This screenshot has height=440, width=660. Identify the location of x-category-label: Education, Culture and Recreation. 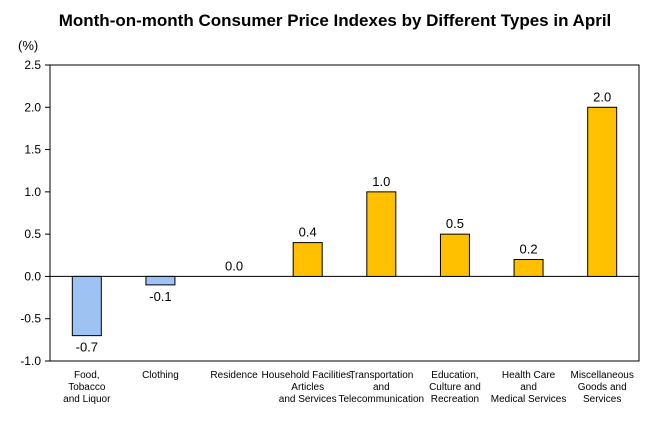
(455, 387).